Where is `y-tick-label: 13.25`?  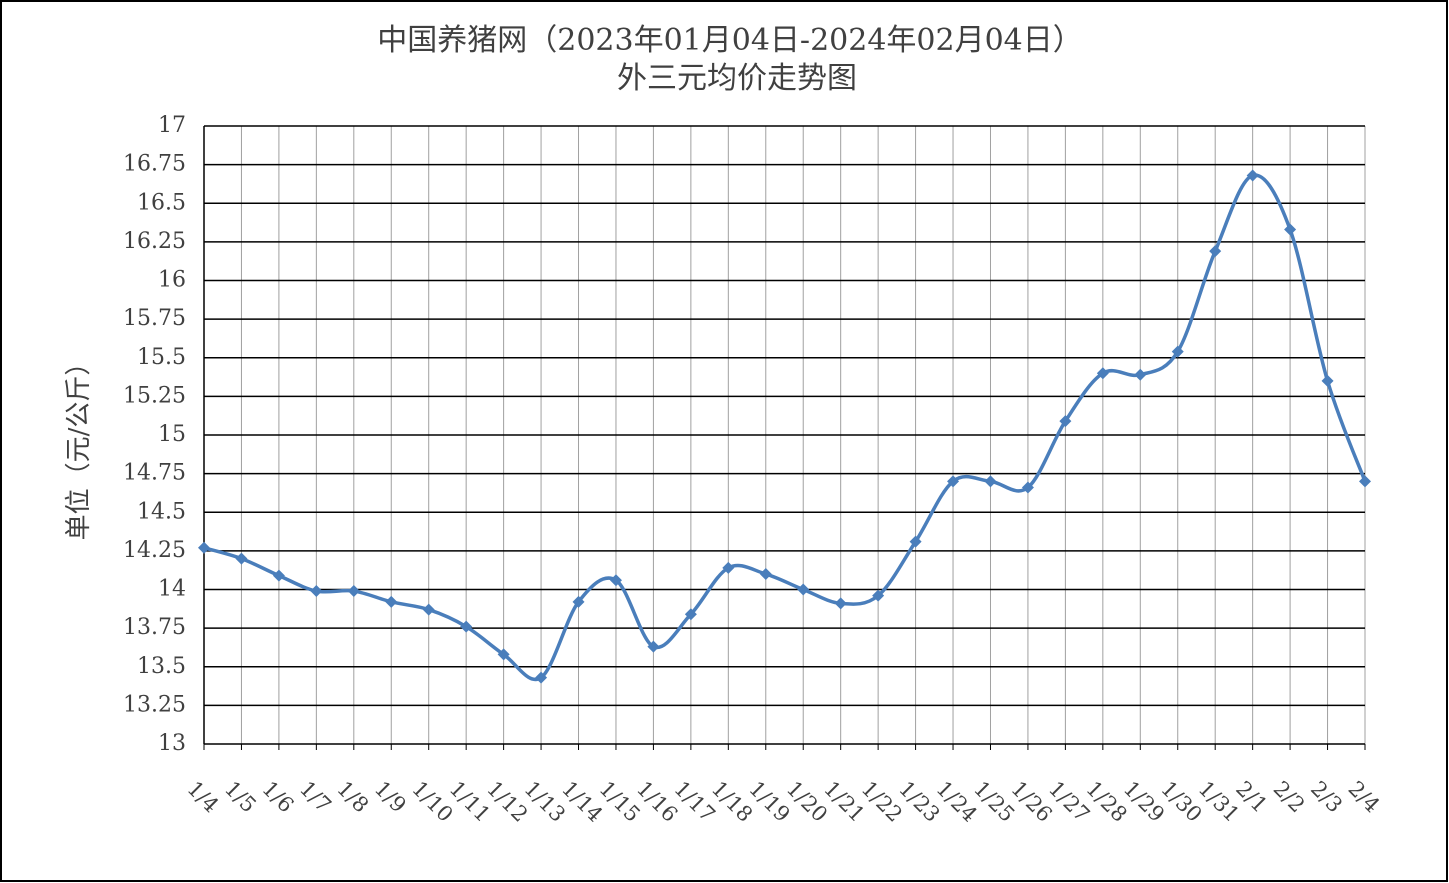 y-tick-label: 13.25 is located at coordinates (154, 704).